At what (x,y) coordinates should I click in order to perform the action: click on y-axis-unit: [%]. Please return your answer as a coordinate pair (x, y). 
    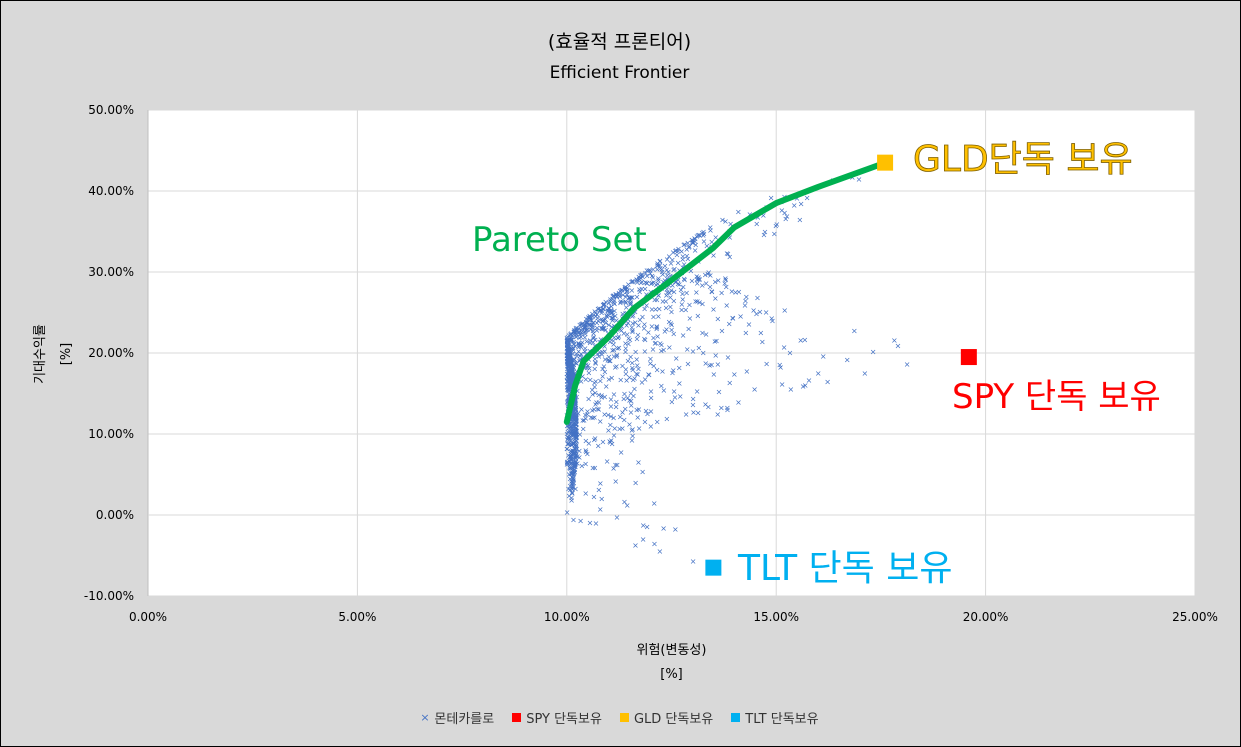
    Looking at the image, I should click on (66, 354).